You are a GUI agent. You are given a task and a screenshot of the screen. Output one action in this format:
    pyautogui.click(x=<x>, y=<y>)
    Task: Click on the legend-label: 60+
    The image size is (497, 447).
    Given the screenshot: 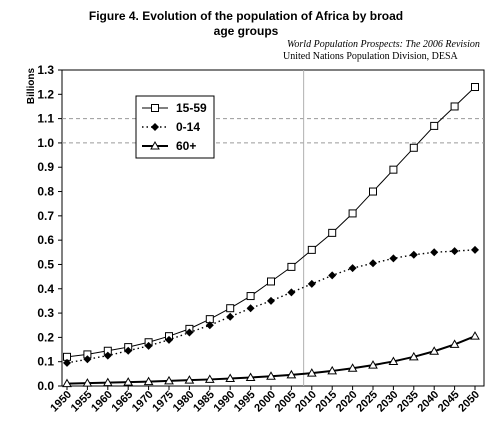 What is the action you would take?
    pyautogui.click(x=186, y=146)
    